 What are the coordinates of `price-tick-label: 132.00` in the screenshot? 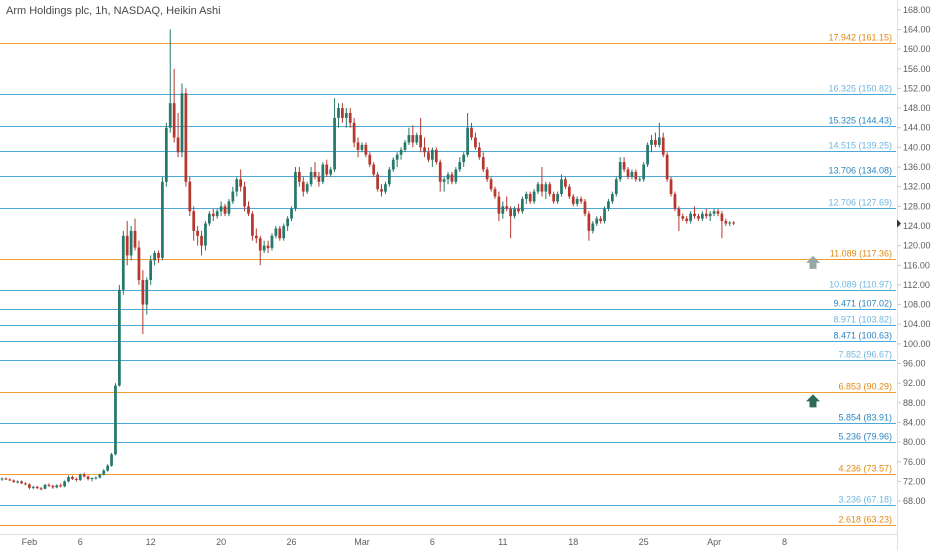 It's located at (917, 187).